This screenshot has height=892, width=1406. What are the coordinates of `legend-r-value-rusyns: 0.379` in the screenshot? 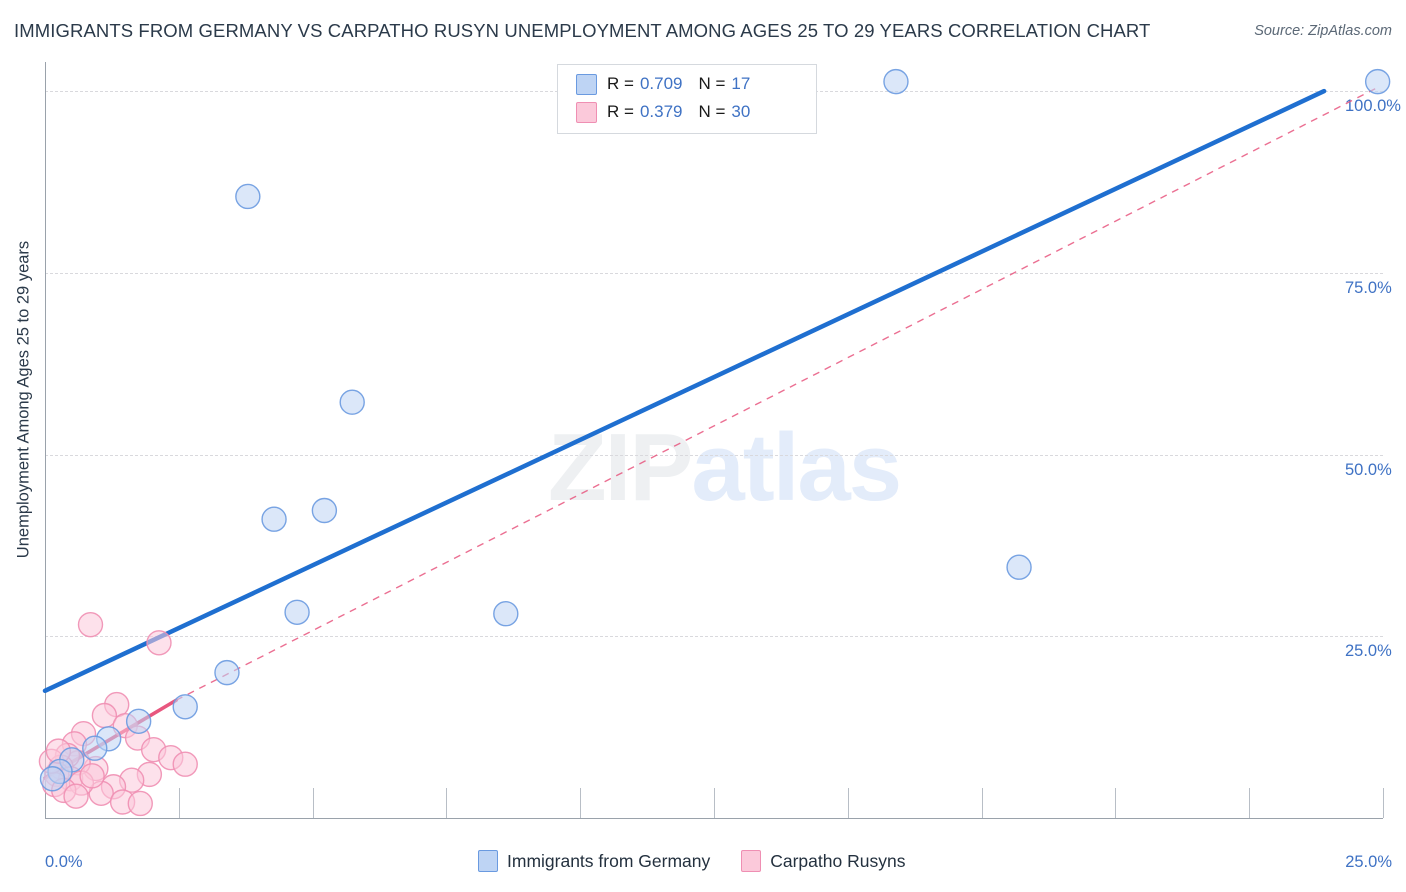 It's located at (661, 111).